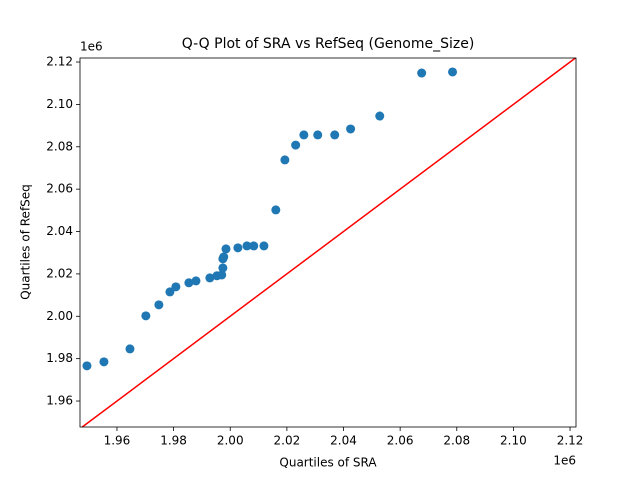 Image resolution: width=640 pixels, height=480 pixels. What do you see at coordinates (328, 44) in the screenshot?
I see `chart-title: Q-Q Plot of SRA vs RefSeq (Genome_Size)` at bounding box center [328, 44].